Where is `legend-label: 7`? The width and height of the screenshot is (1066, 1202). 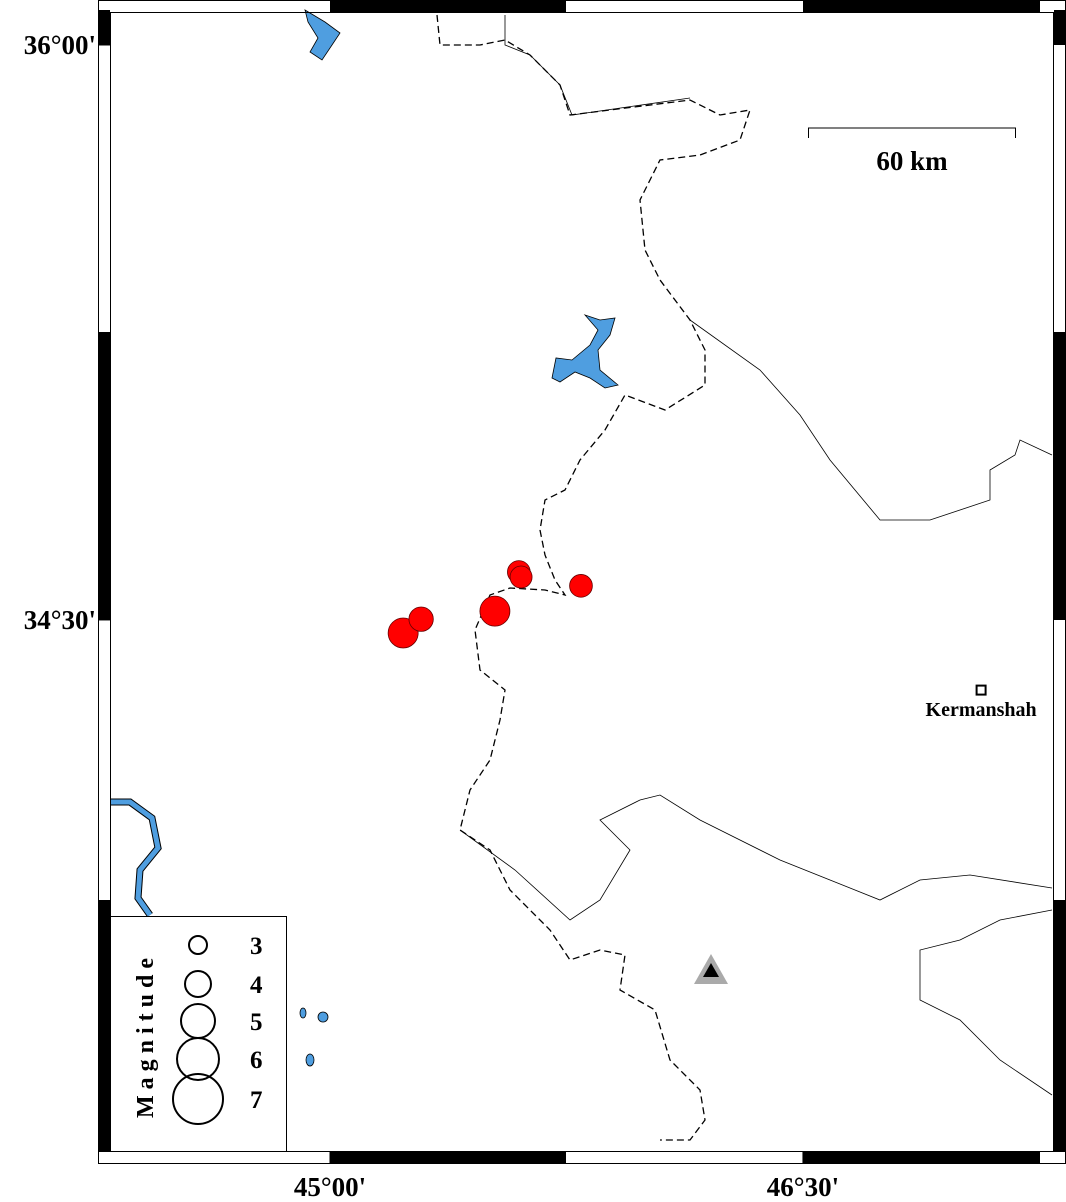
legend-label: 7 is located at coordinates (256, 1100).